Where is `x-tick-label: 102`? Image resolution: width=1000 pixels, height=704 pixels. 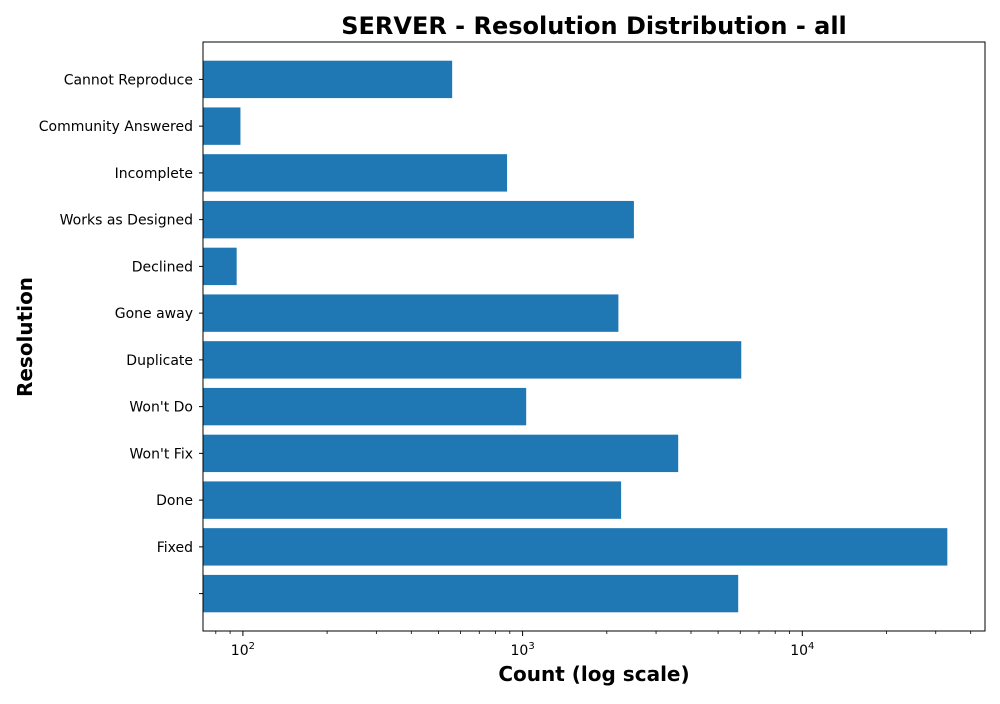 x-tick-label: 102 is located at coordinates (243, 650).